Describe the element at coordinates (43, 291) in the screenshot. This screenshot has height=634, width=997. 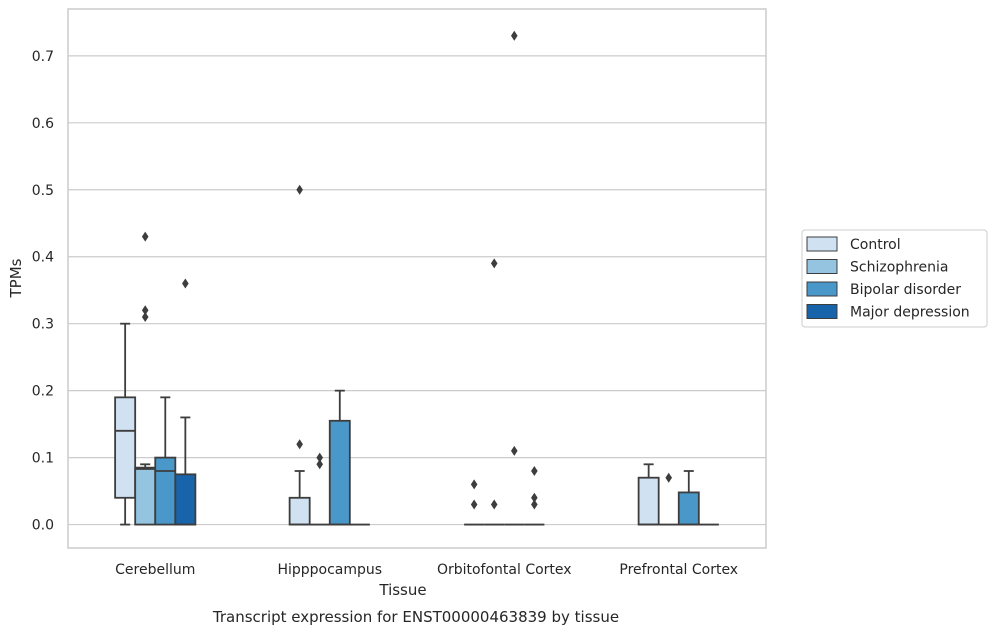
I see `y-axis-ticks: 0.0 0.1 0.2 0.3 0.4 0.5 0.6 0.7` at that location.